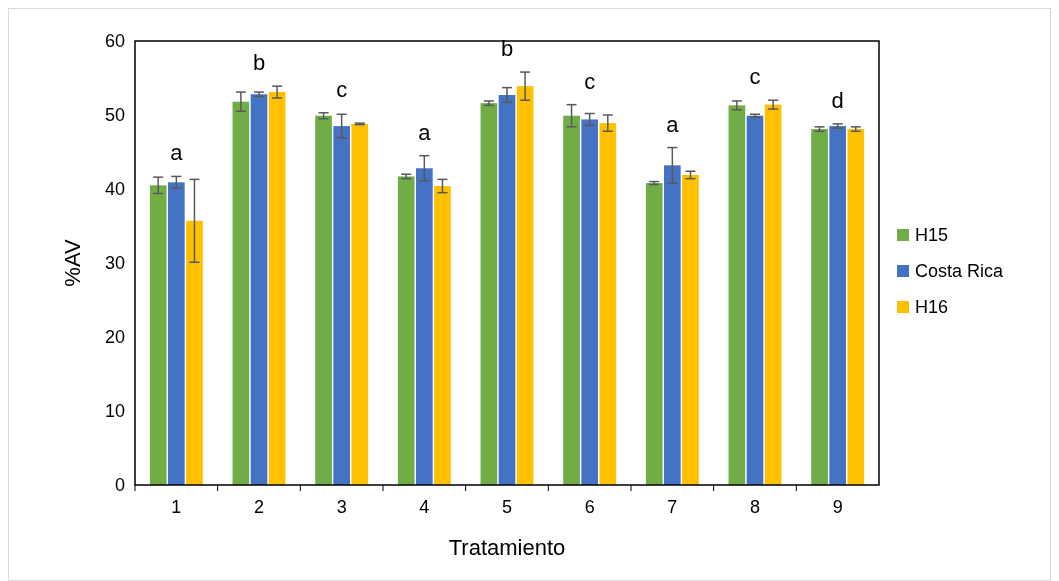  I want to click on x-tick-label: 5, so click(507, 507).